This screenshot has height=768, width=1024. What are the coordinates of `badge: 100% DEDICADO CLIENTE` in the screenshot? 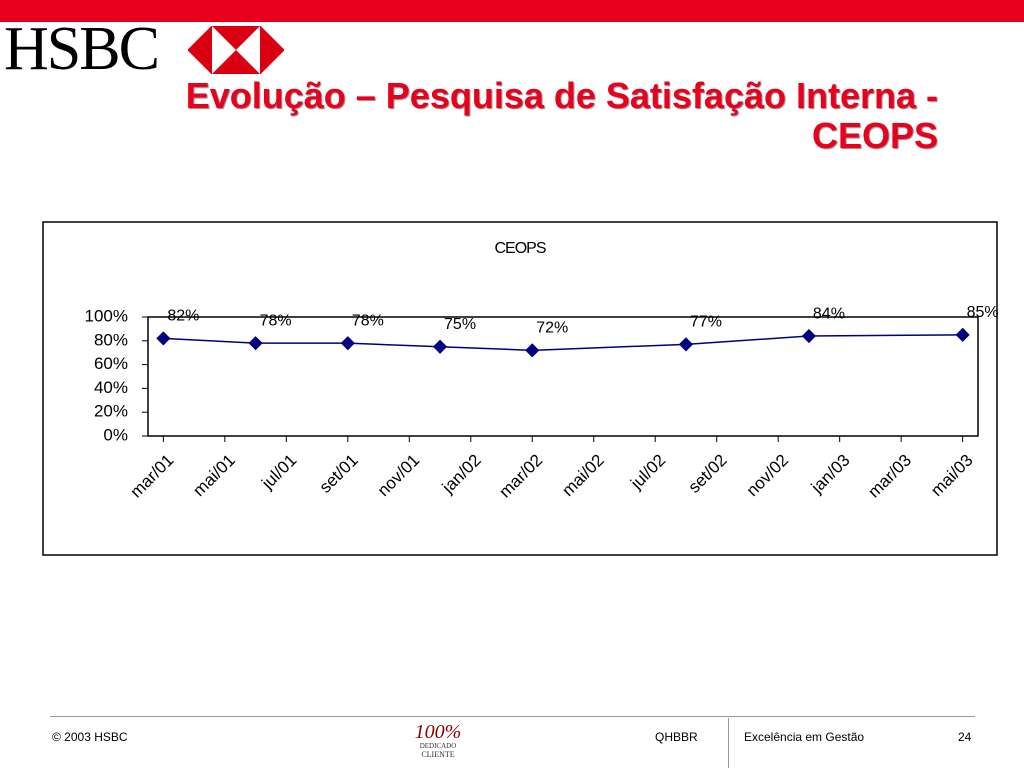 It's located at (438, 740).